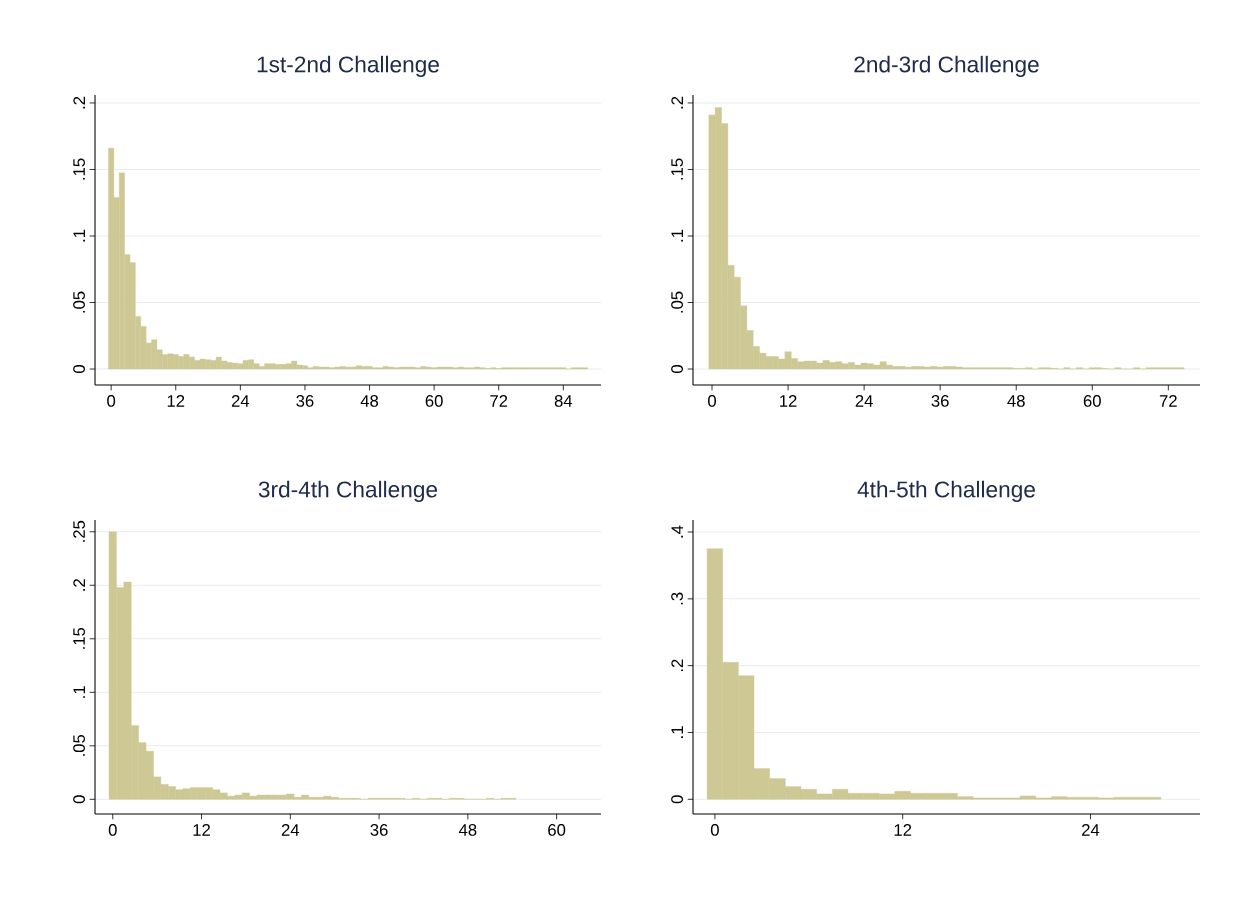  Describe the element at coordinates (946, 66) in the screenshot. I see `chart-title: 2nd-3rd Challenge` at that location.